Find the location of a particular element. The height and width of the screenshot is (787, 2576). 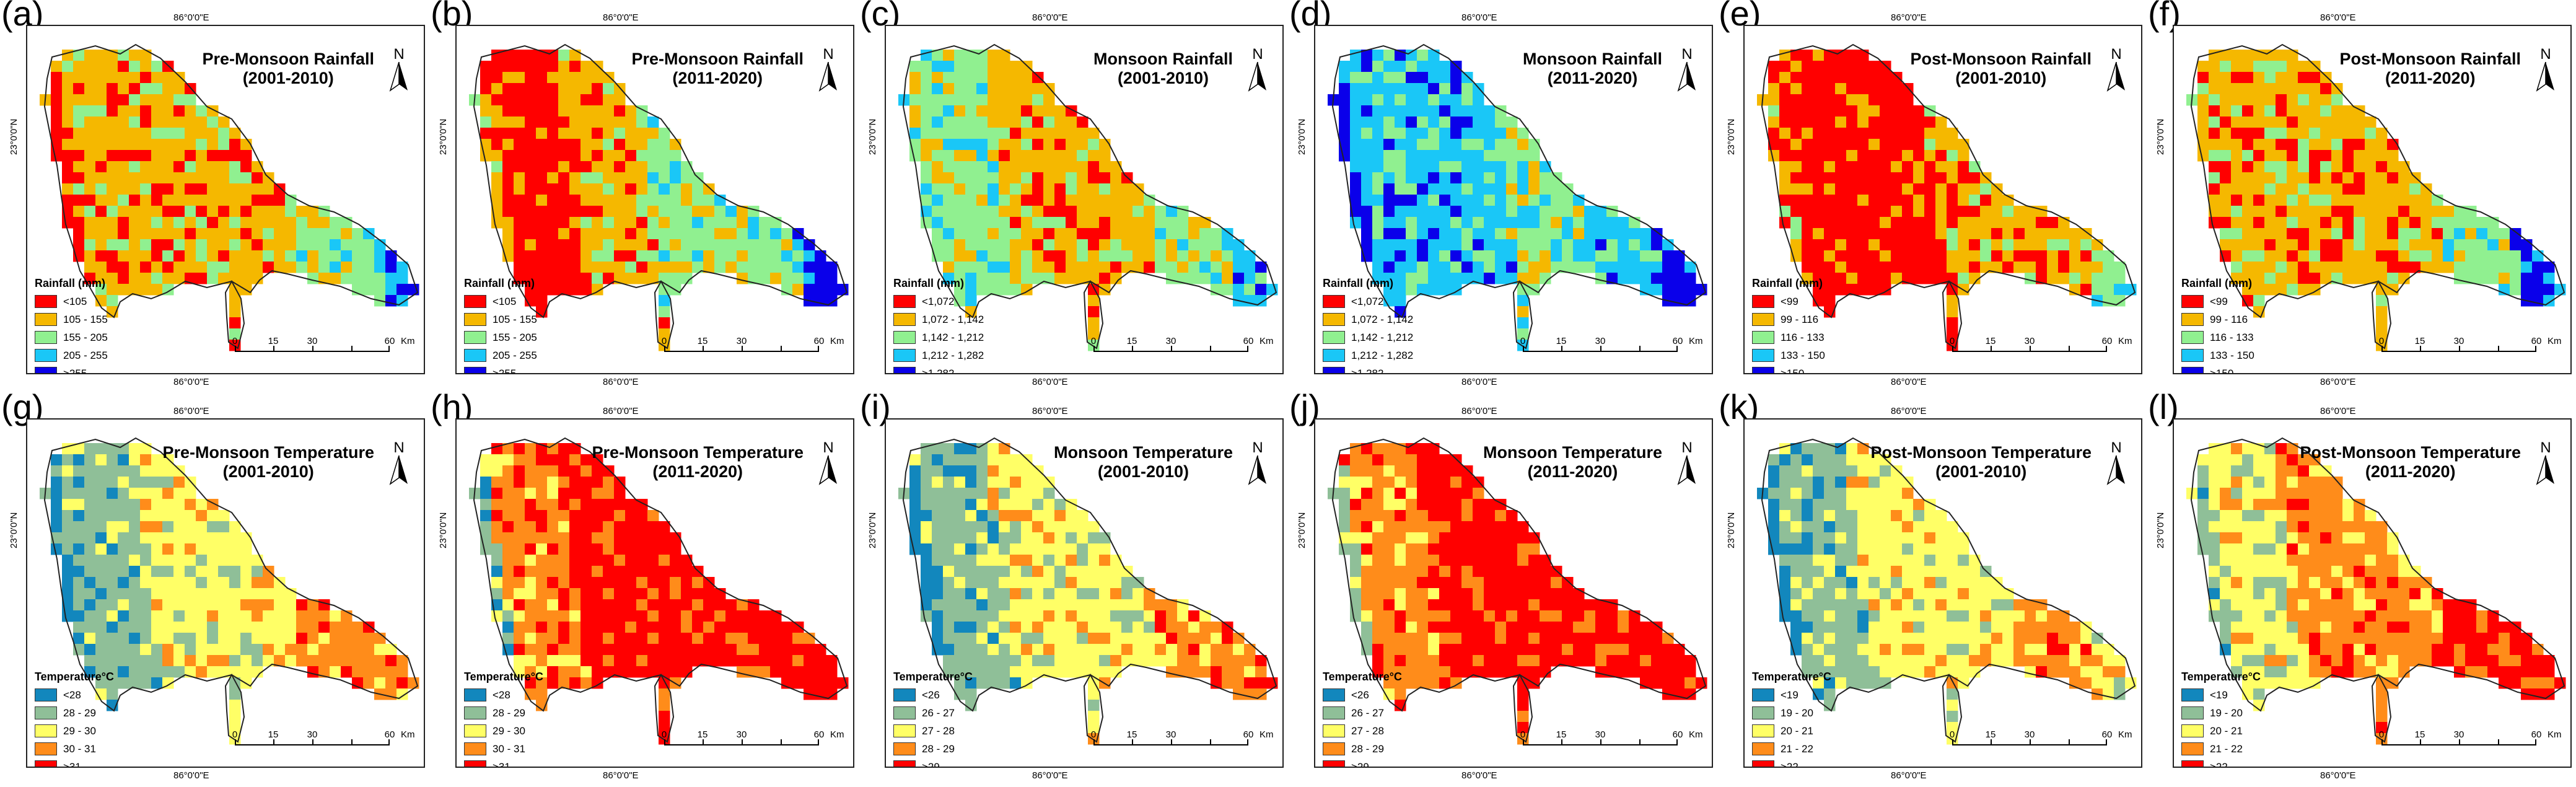

legend-swatch is located at coordinates (46, 338).